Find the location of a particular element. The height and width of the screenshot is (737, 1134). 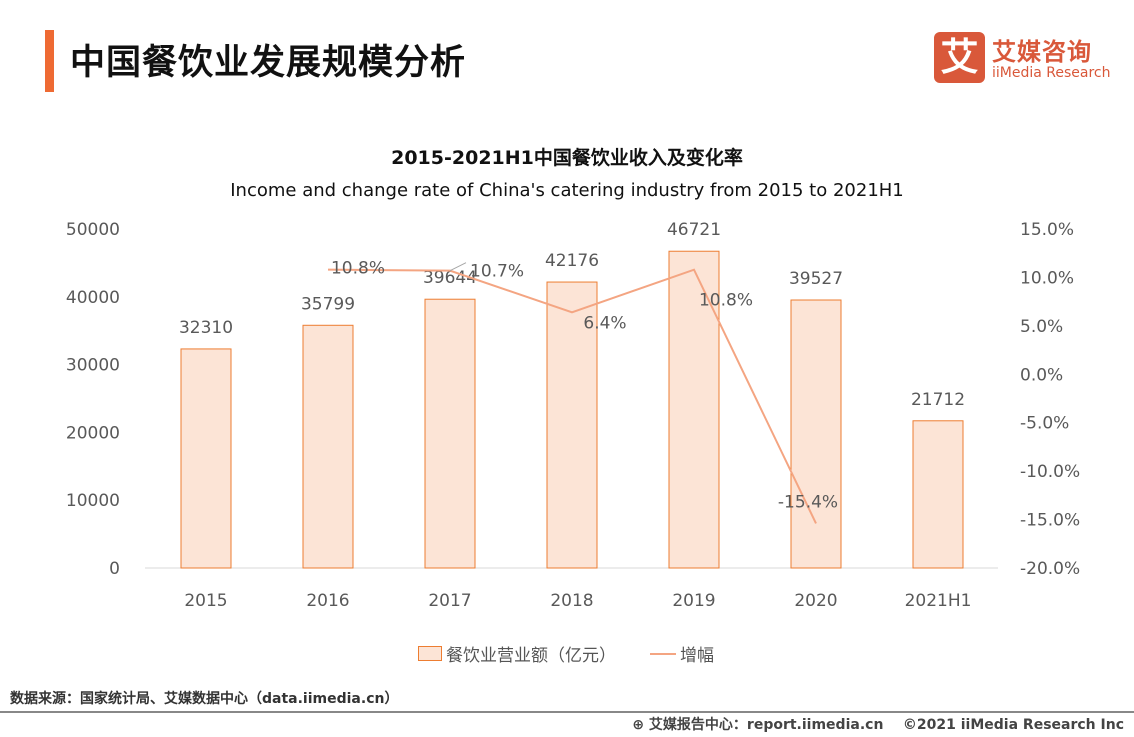

data-source: 数据来源：国家统计局、艾媒数据中心（data.iimedia.cn） is located at coordinates (204, 699).